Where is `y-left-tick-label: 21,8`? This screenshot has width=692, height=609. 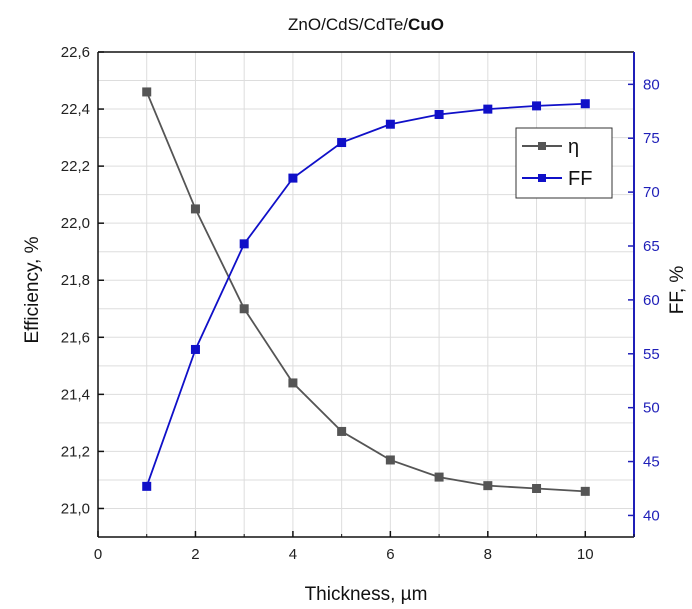
y-left-tick-label: 21,8 is located at coordinates (75, 280).